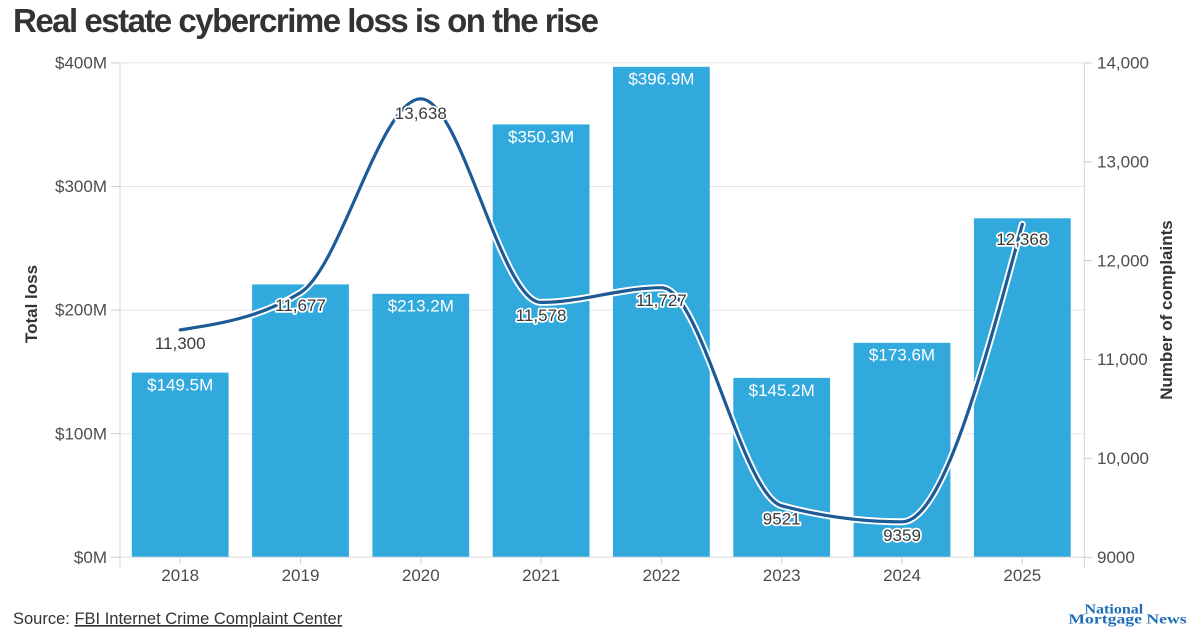 This screenshot has width=1200, height=630. I want to click on svg-text: 13,638, so click(421, 113).